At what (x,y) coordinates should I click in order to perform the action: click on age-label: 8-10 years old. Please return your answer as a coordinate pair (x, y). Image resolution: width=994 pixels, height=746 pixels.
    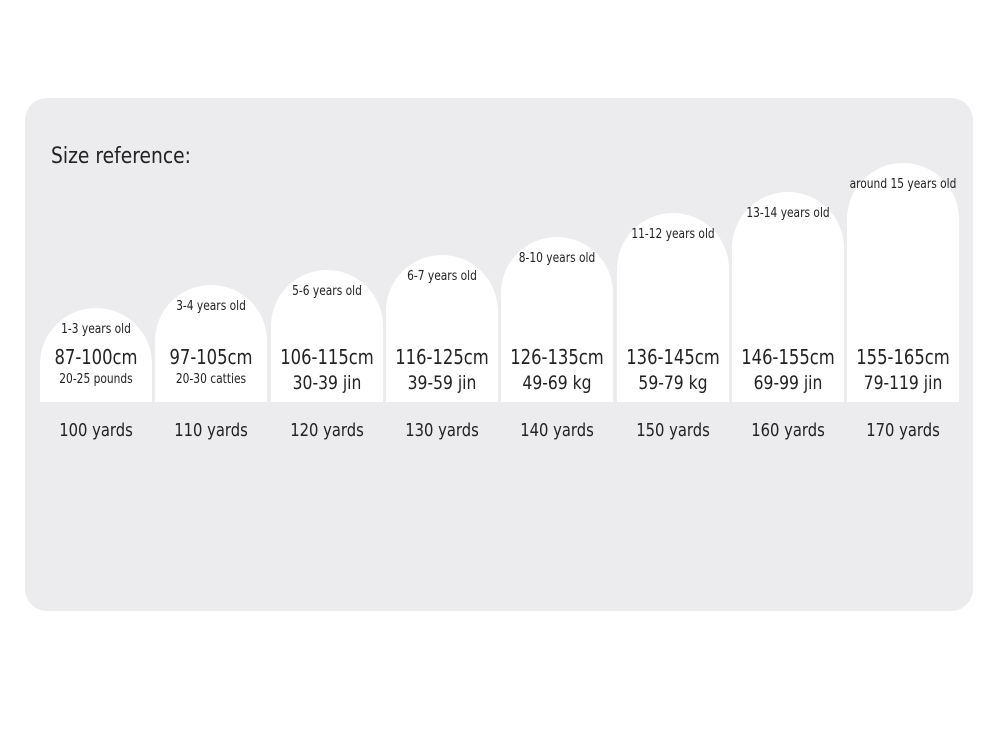
    Looking at the image, I should click on (557, 258).